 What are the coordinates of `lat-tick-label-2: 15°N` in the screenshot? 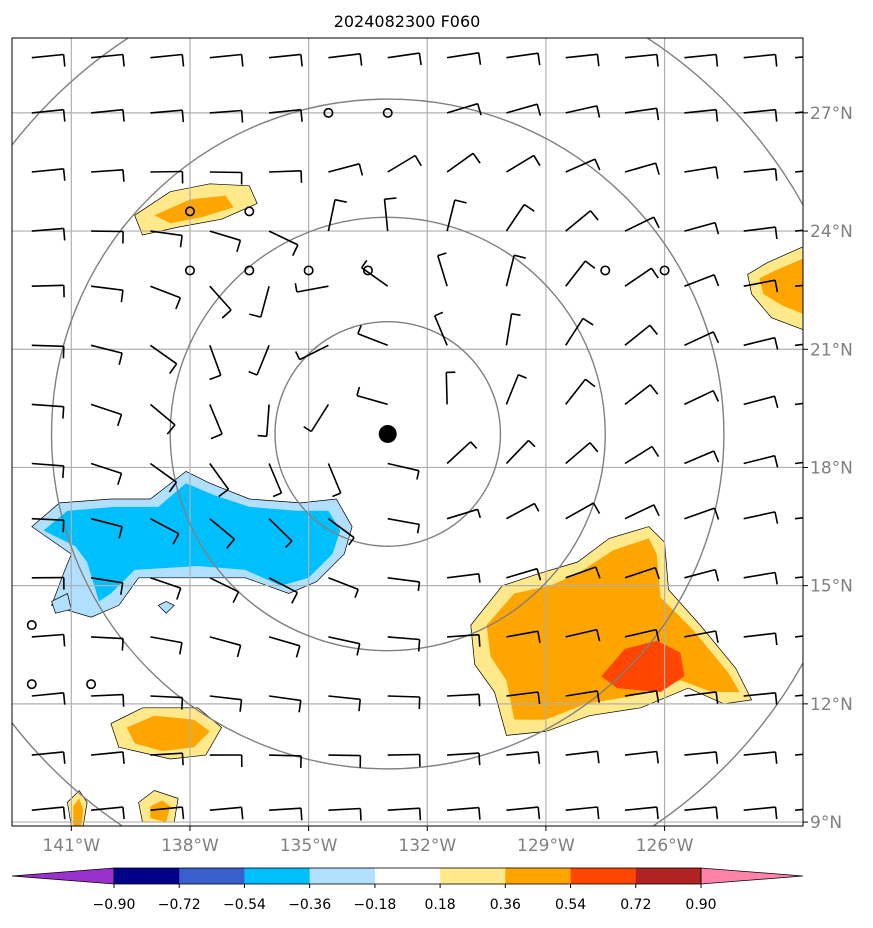 It's located at (831, 587).